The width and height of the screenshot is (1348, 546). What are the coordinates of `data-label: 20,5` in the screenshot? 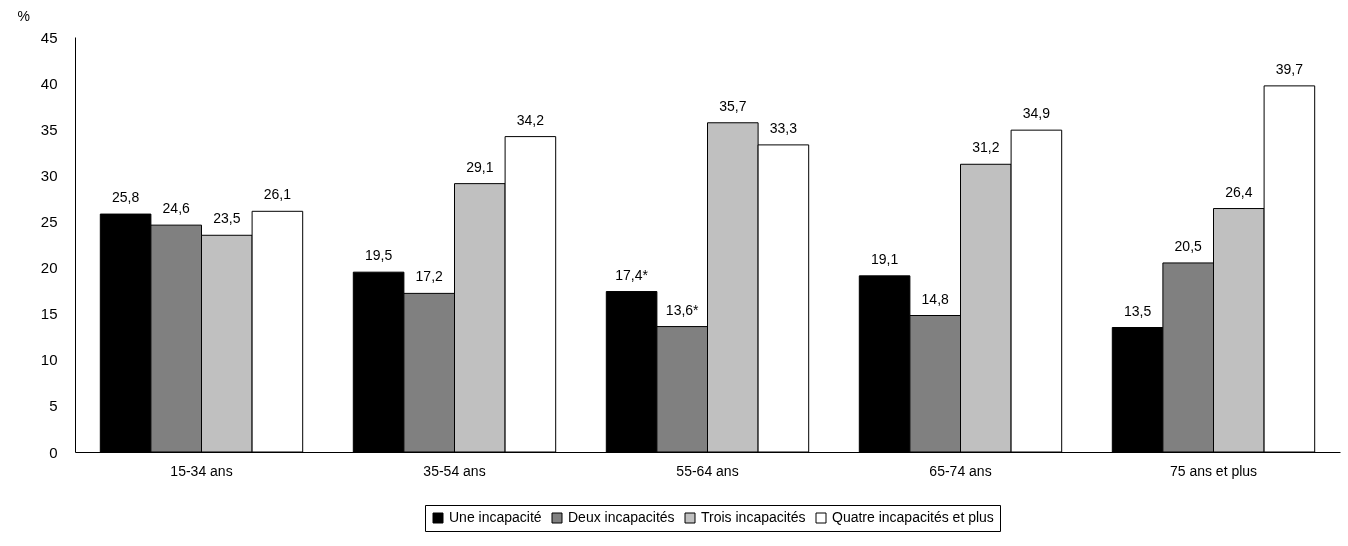 It's located at (1188, 245).